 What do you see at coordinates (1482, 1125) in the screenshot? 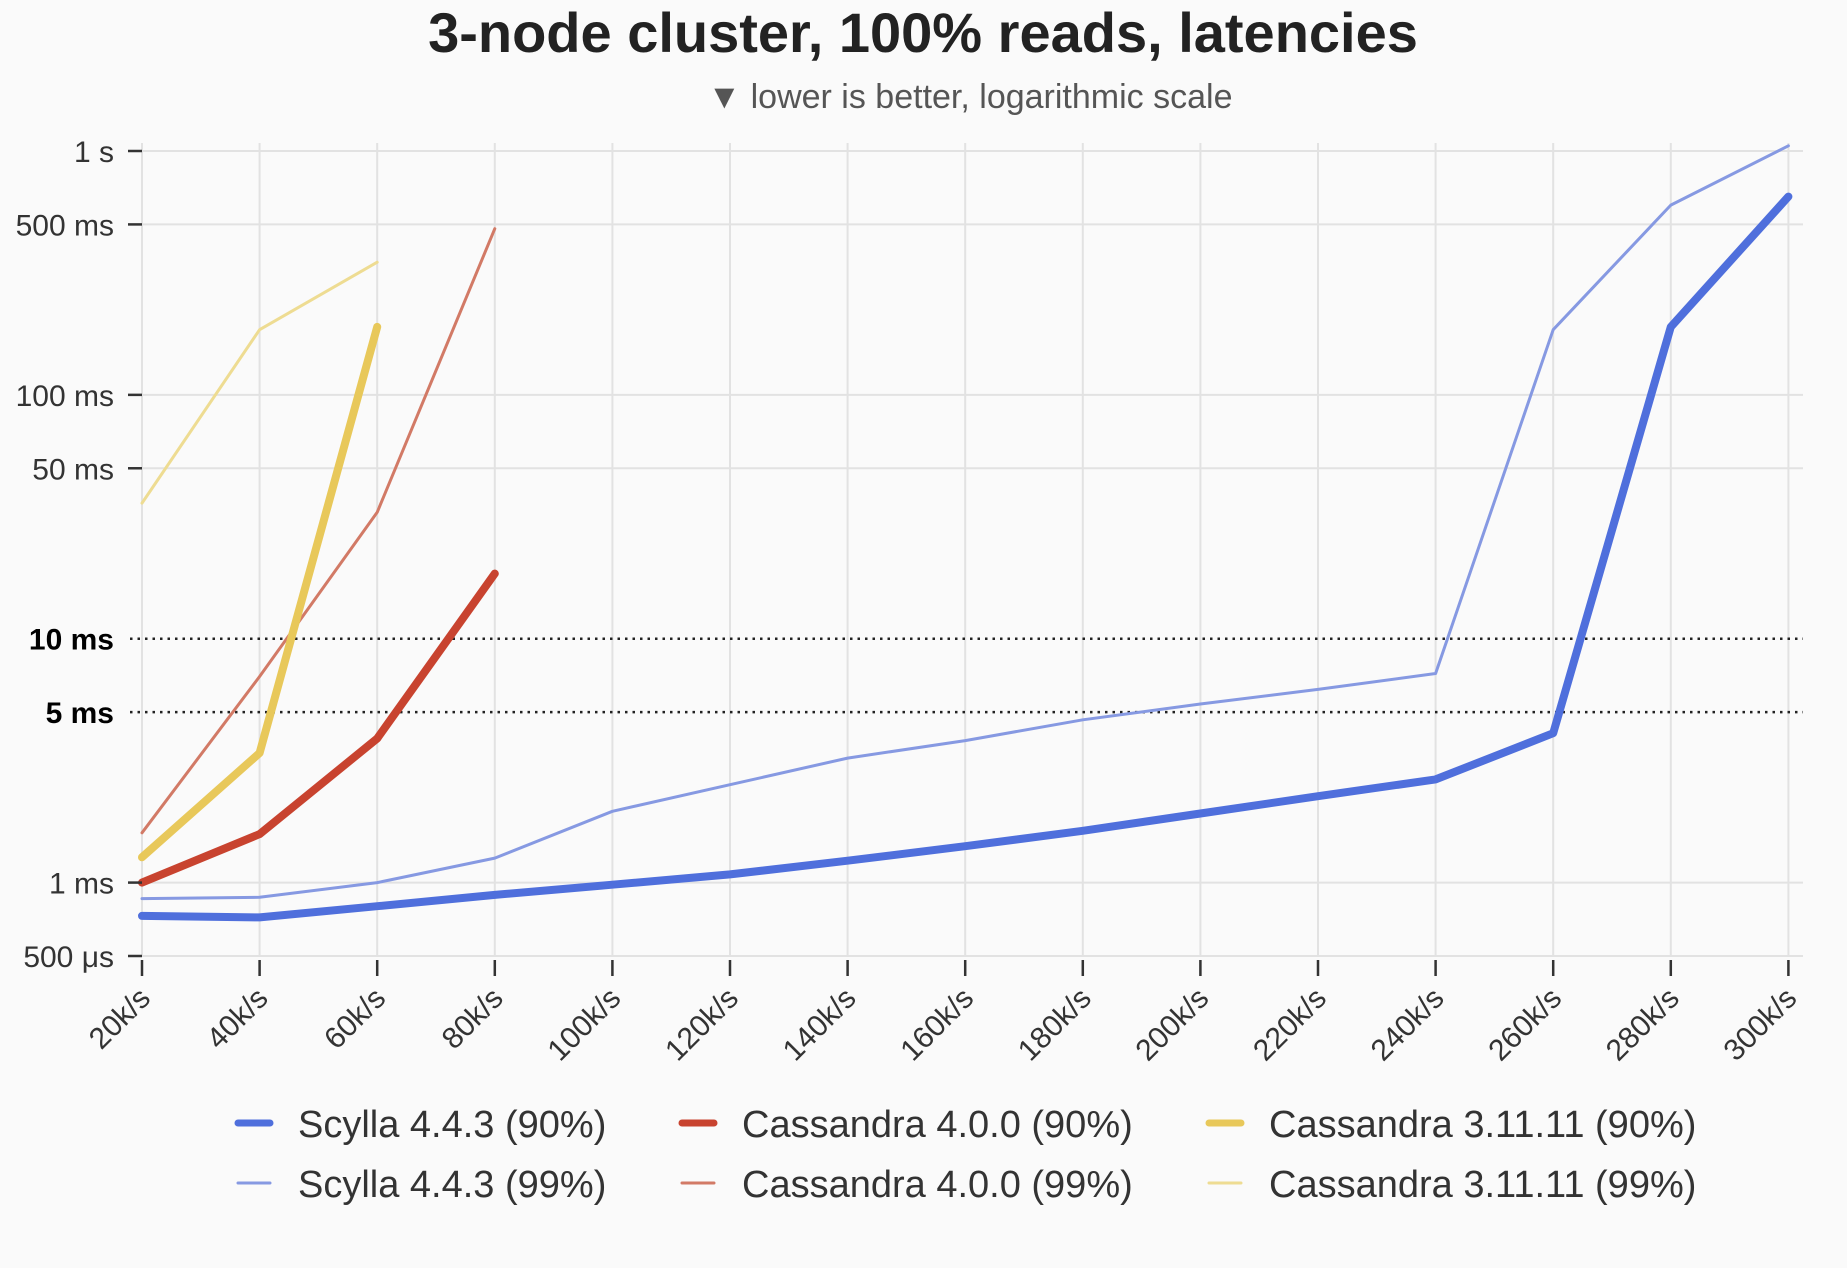
I see `legend-label: Cassandra 3.11.11 (90%)` at bounding box center [1482, 1125].